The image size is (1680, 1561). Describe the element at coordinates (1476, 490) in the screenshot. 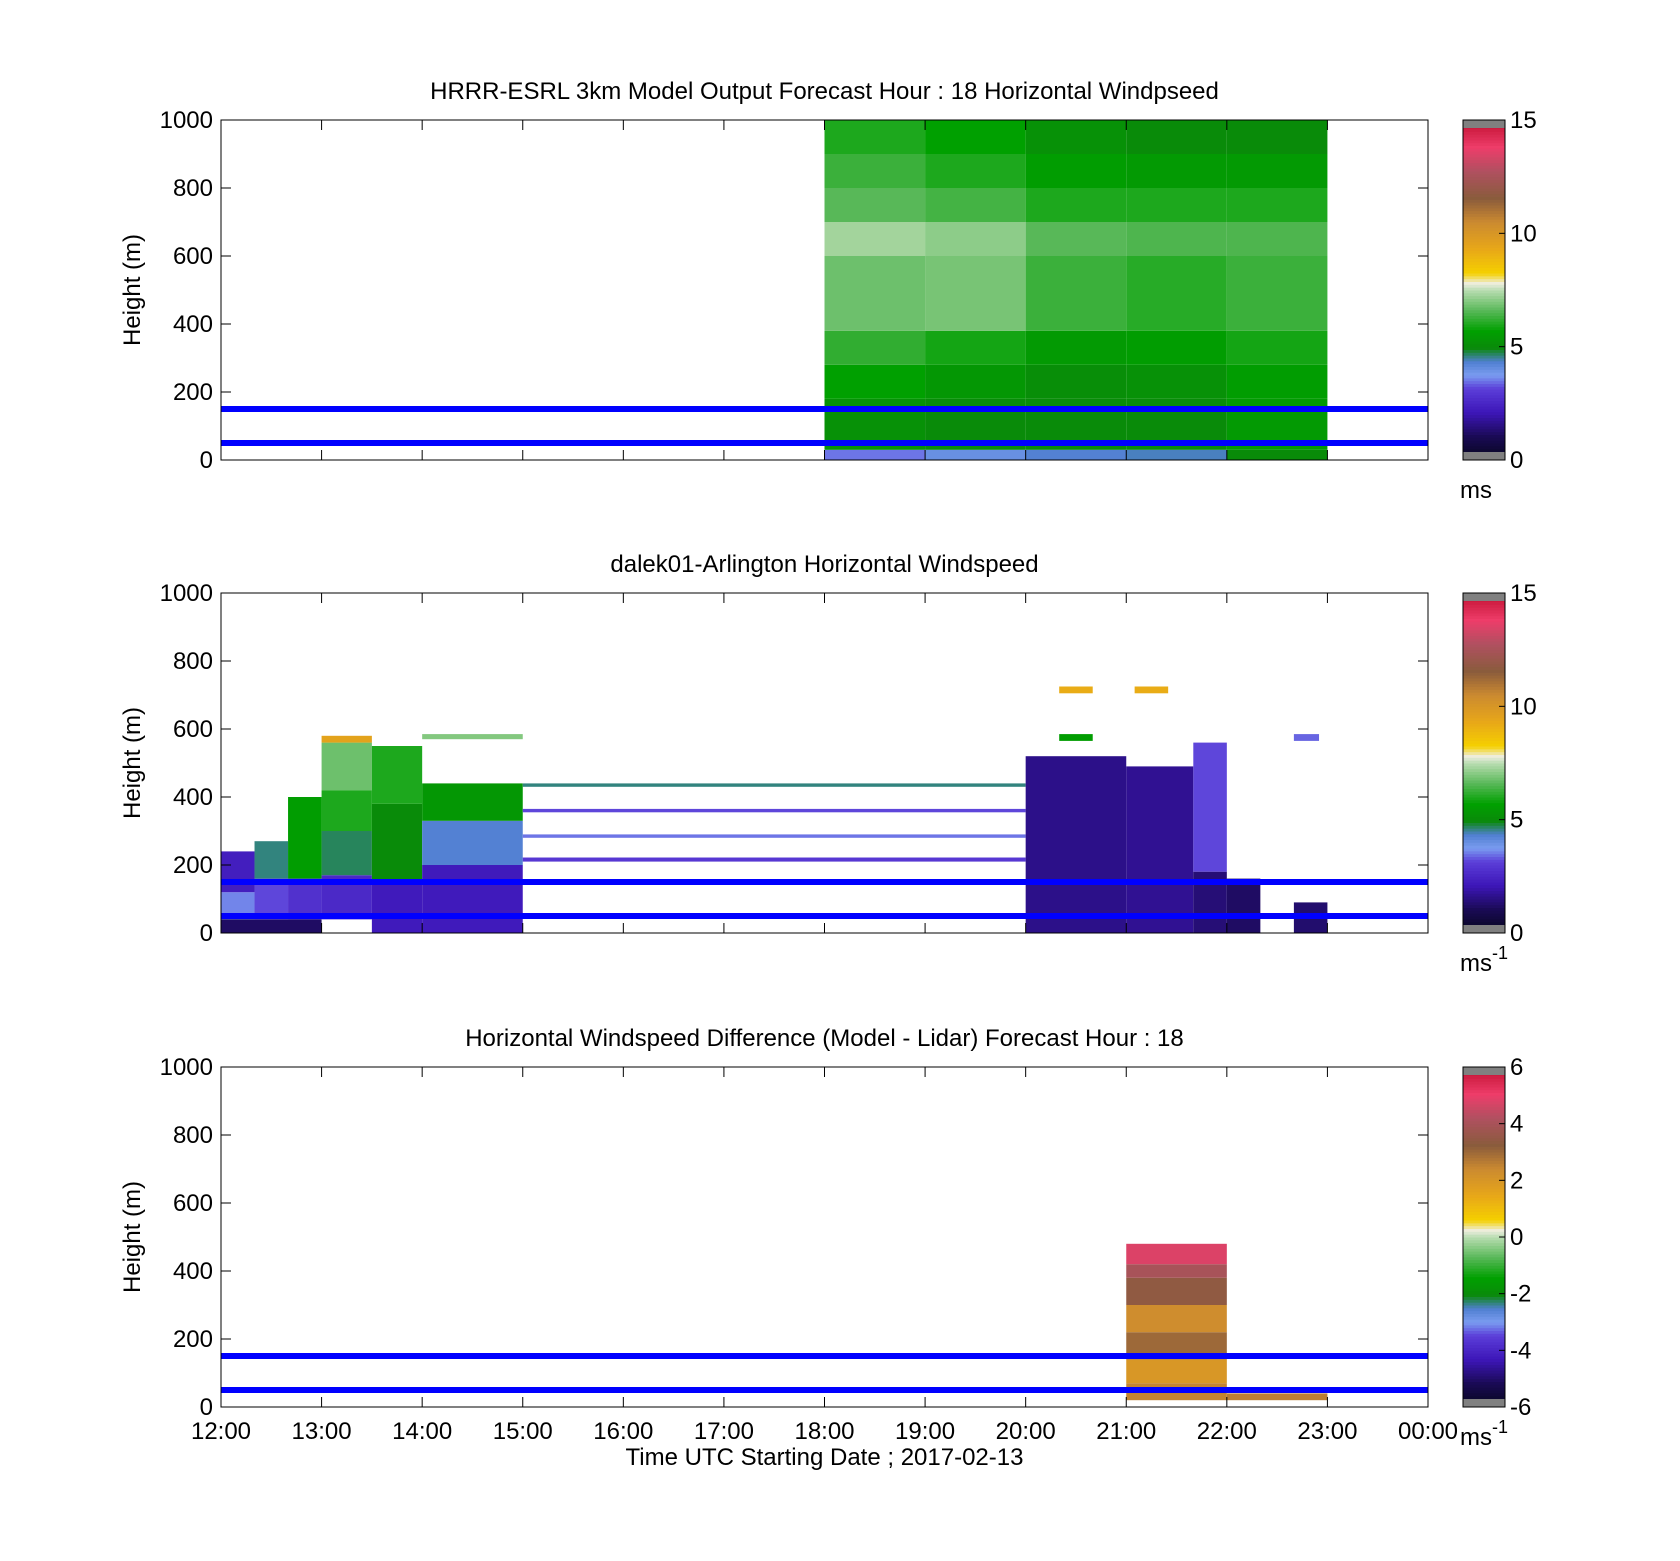

I see `colorbar-unit-label: ms` at that location.